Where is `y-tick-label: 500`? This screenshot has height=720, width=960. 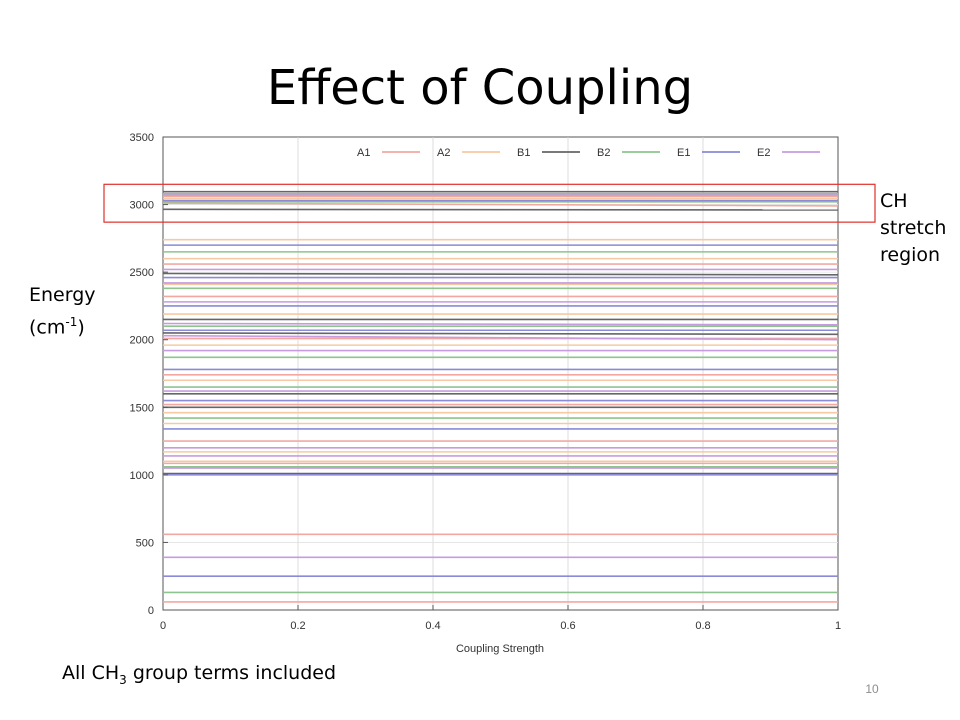 y-tick-label: 500 is located at coordinates (145, 543).